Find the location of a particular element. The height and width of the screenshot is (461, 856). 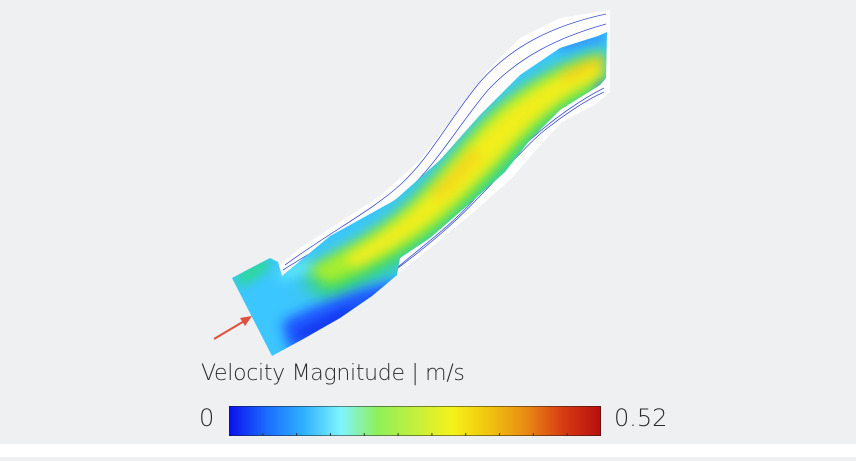

inlet-arrow is located at coordinates (232, 328).